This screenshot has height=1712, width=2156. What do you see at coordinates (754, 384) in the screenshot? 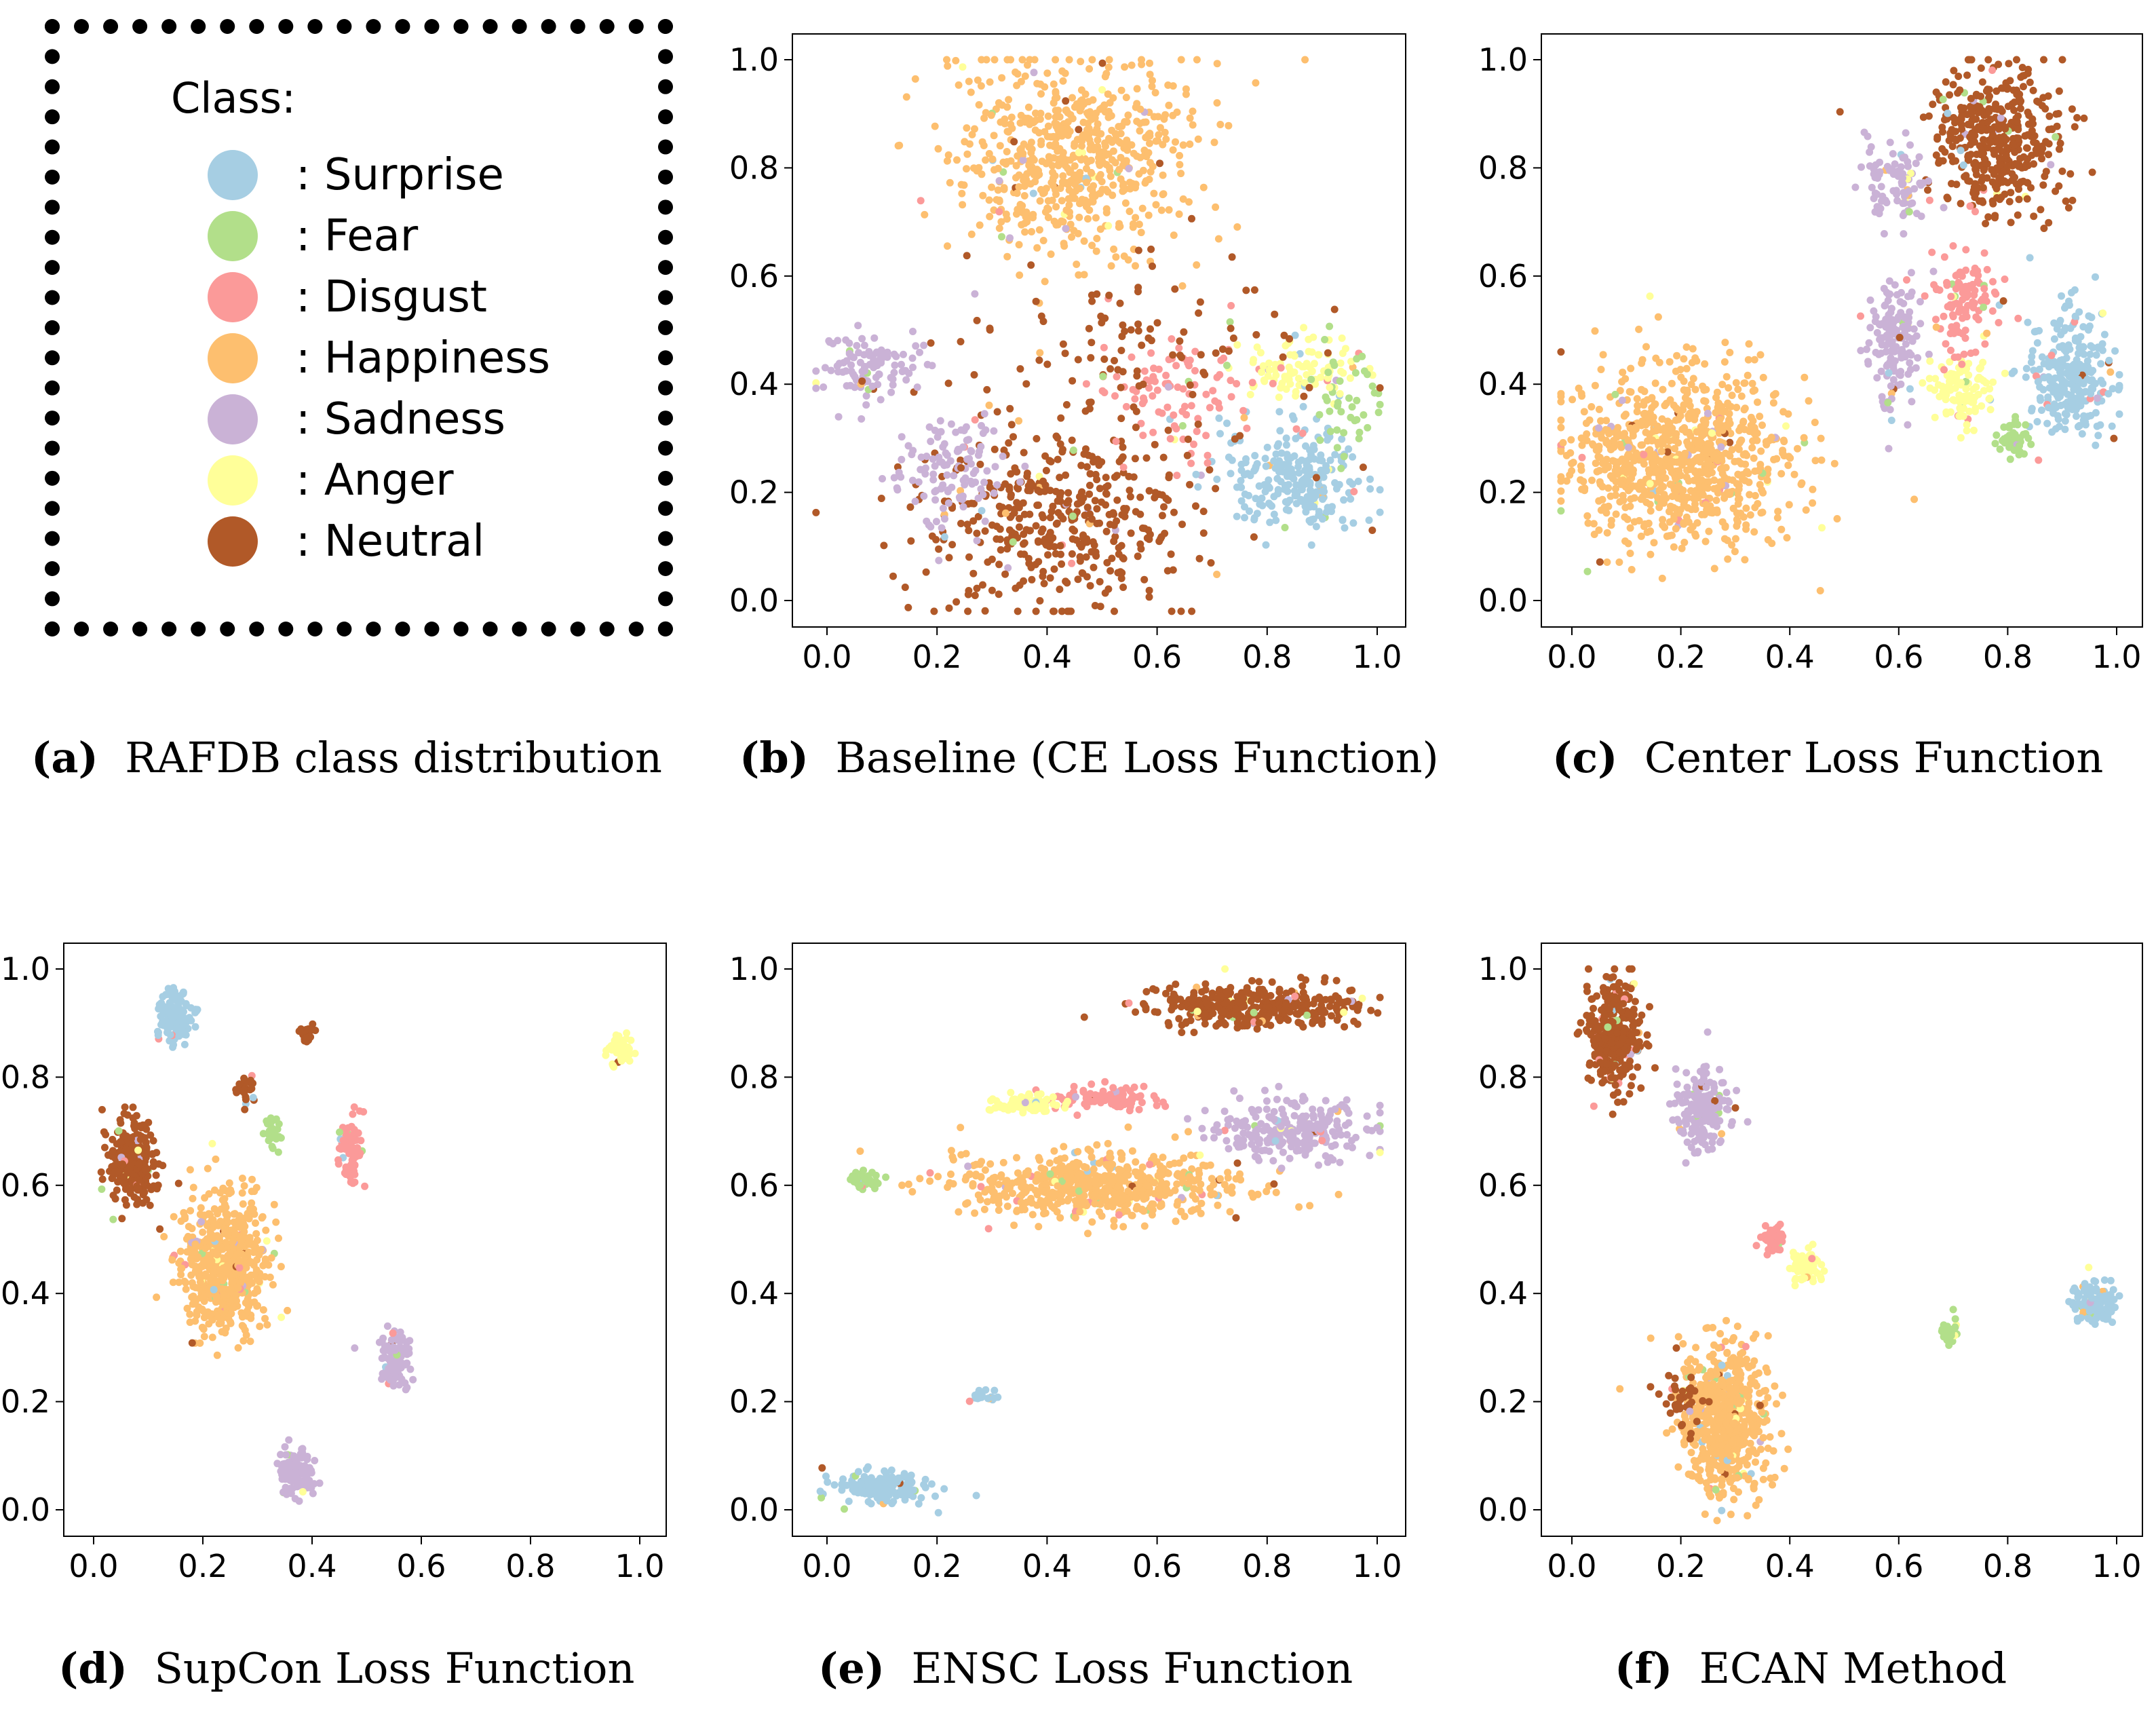
I see `y-tick-label: 0.4` at bounding box center [754, 384].